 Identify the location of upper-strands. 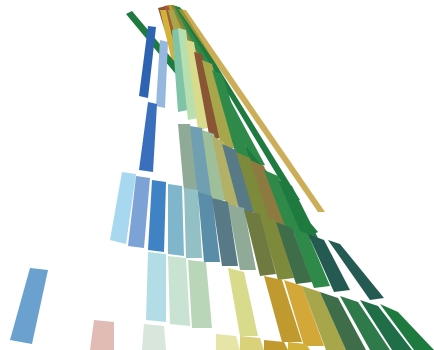
(211, 95).